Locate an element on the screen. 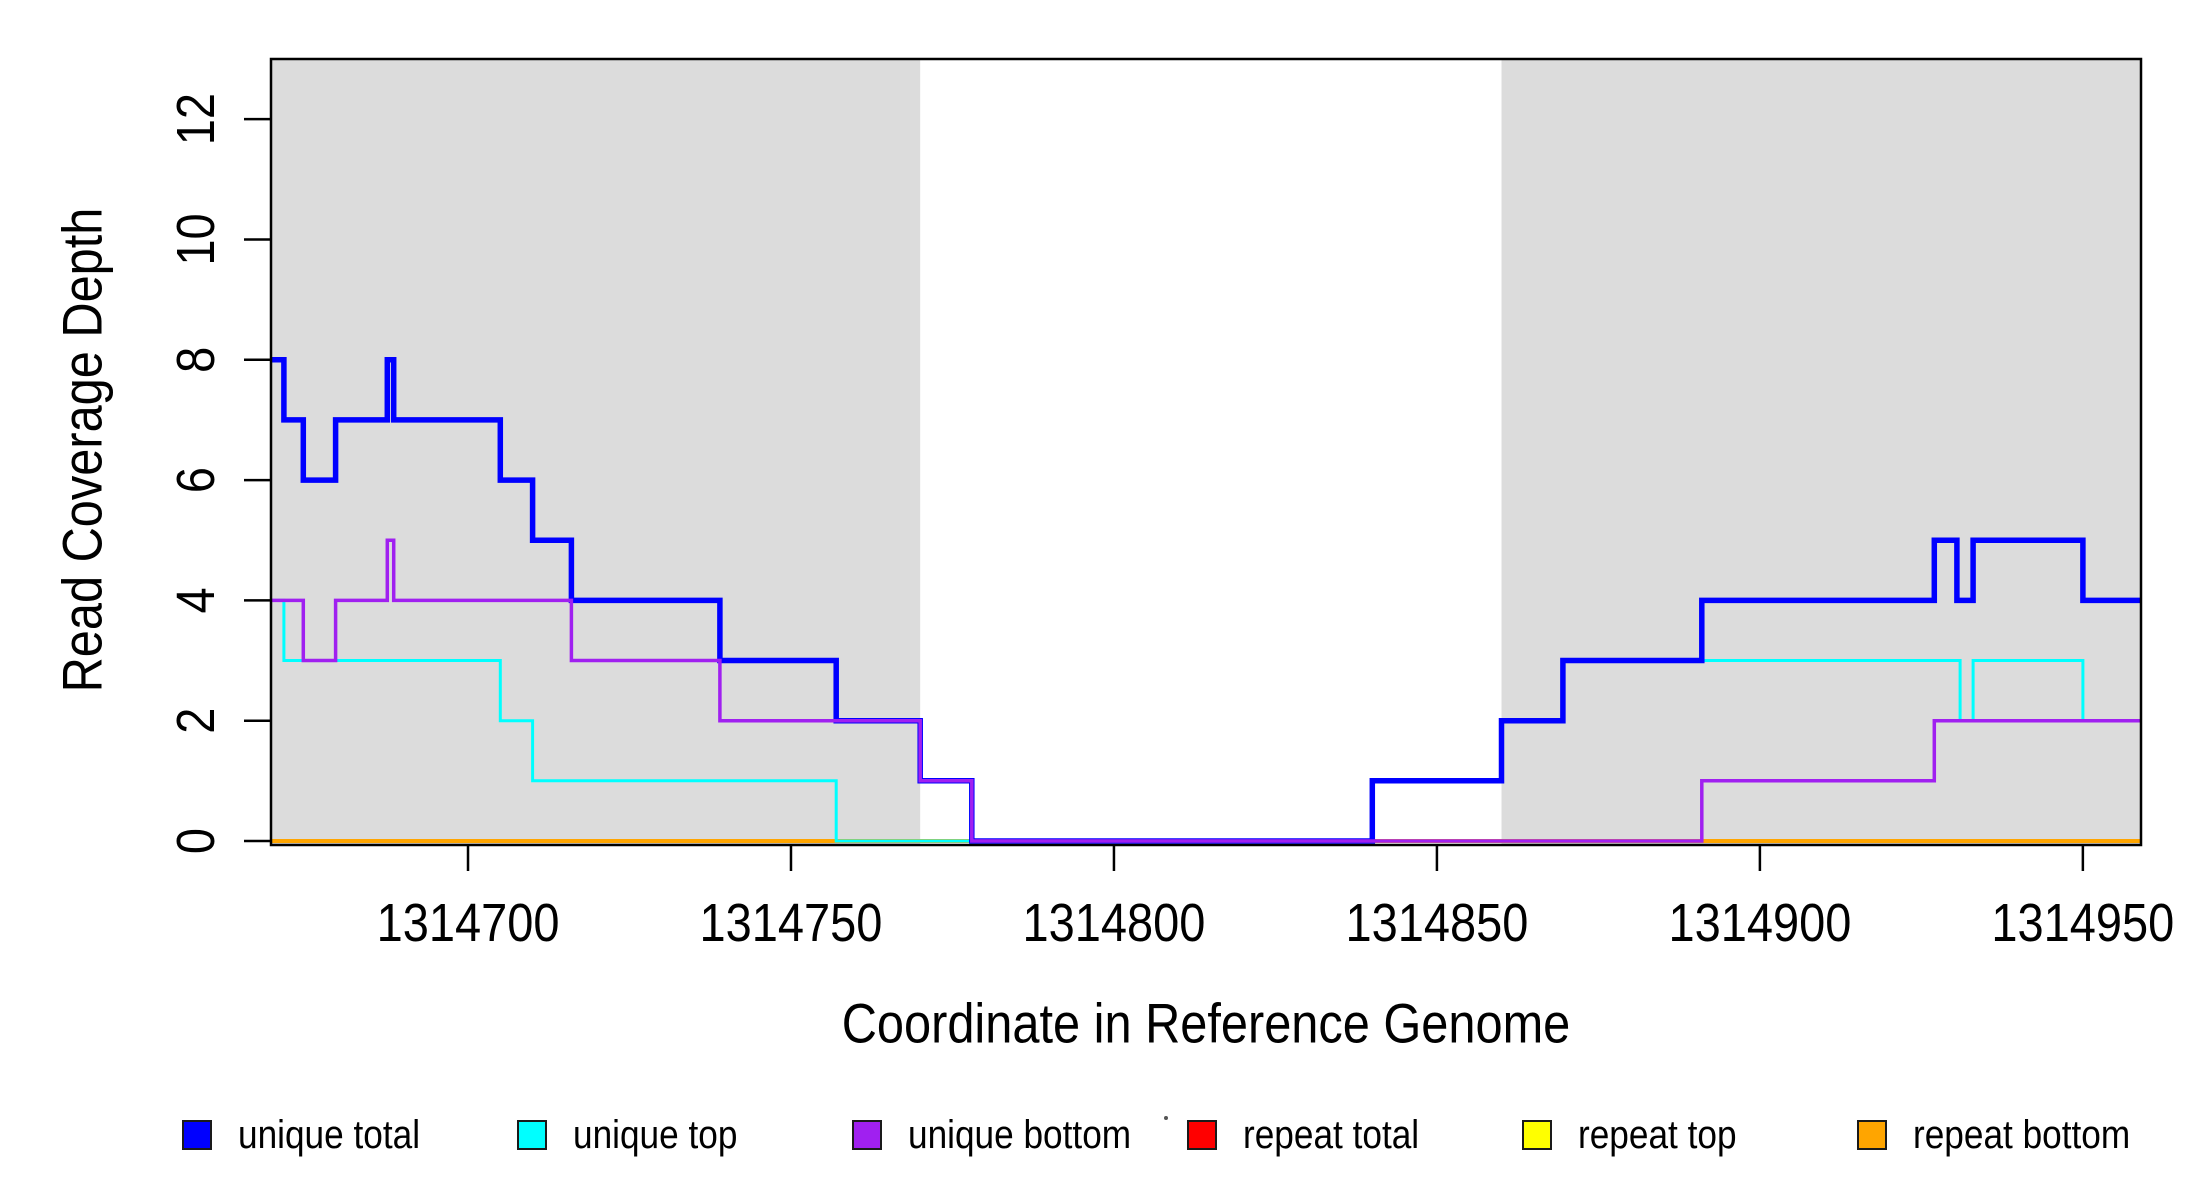 Image resolution: width=2200 pixels, height=1200 pixels. x-tick-label: 1314750 is located at coordinates (791, 922).